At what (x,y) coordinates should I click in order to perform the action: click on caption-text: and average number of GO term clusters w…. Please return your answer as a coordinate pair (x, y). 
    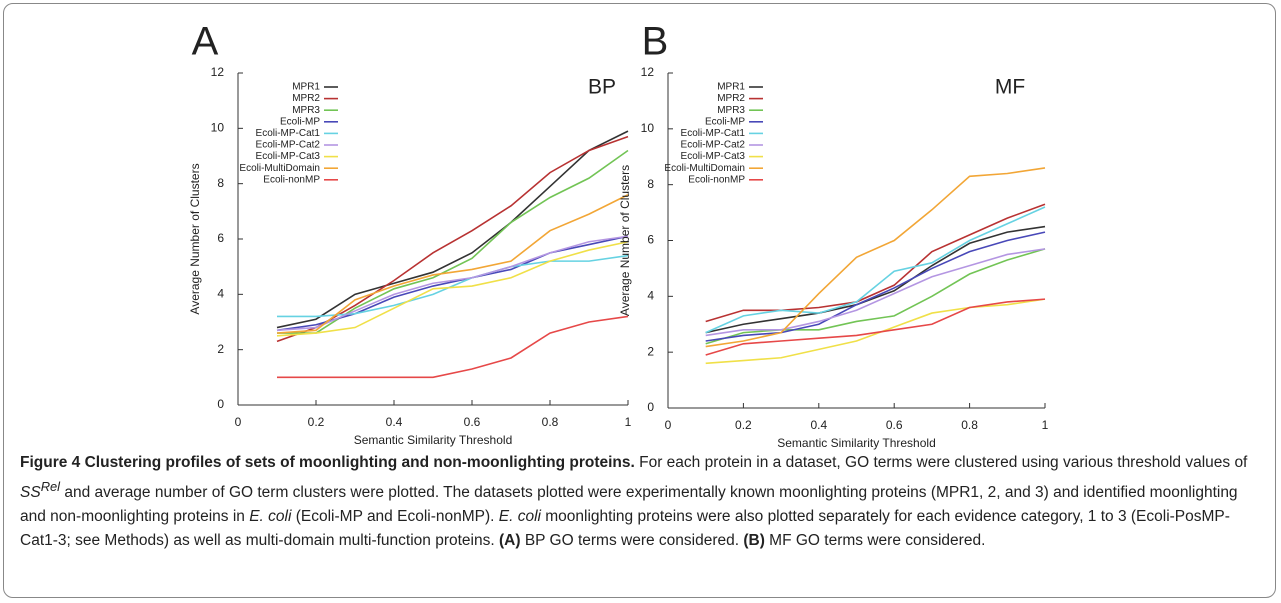
    Looking at the image, I should click on (629, 505).